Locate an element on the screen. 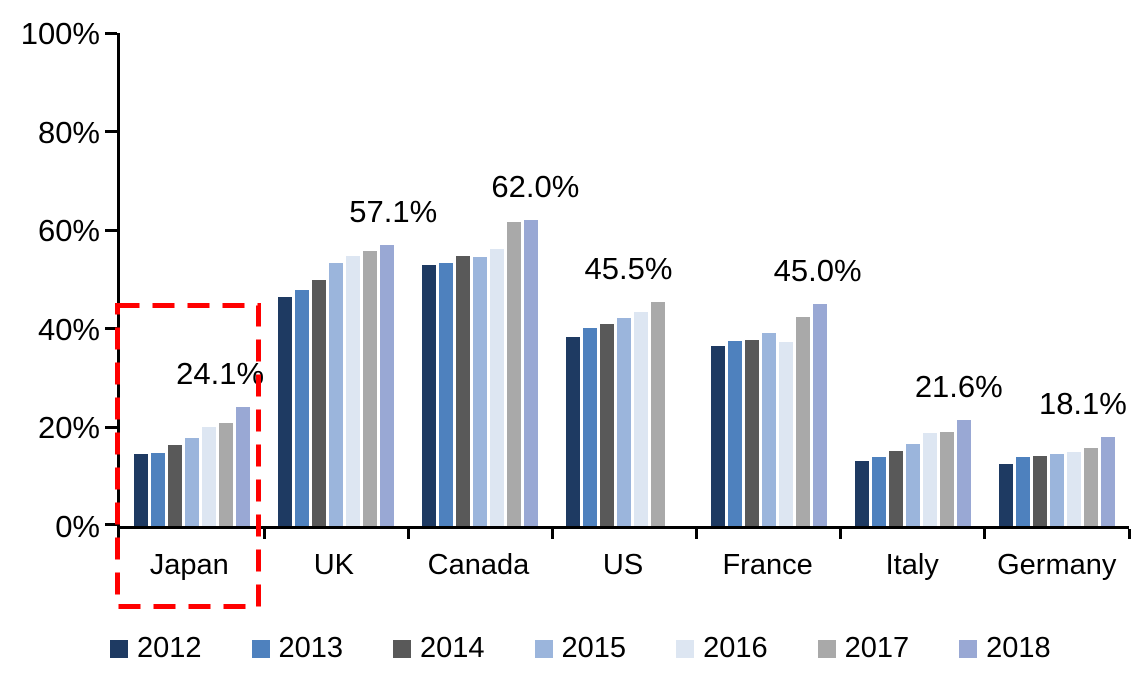  bar-france-2012 is located at coordinates (717, 436).